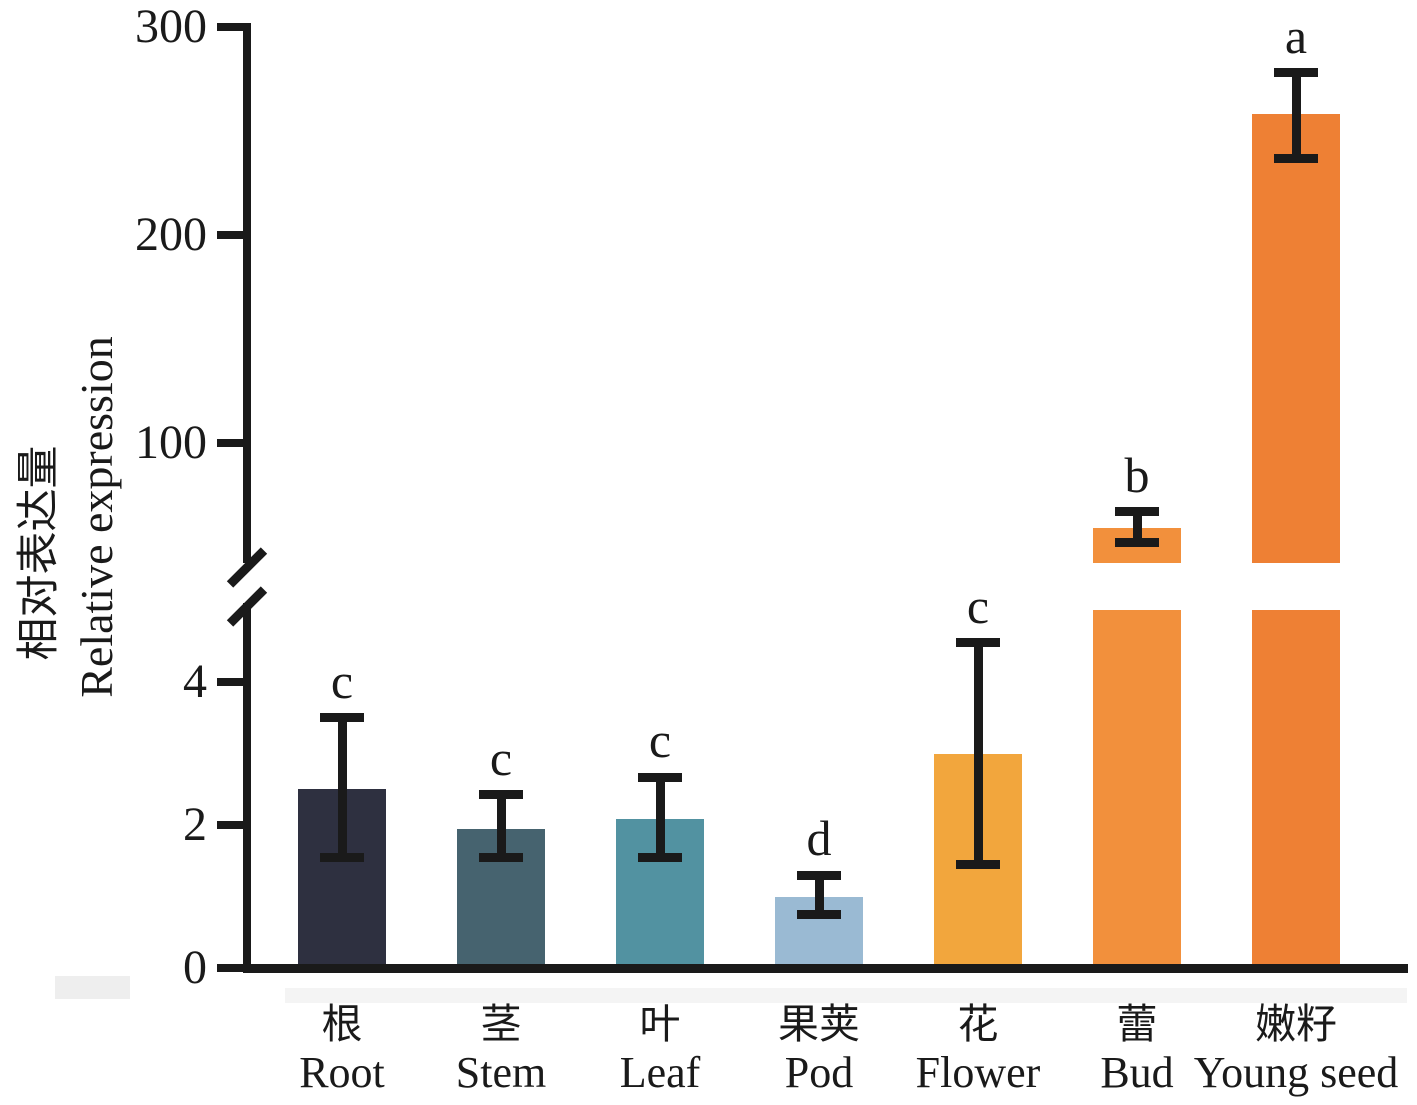  Describe the element at coordinates (1296, 35) in the screenshot. I see `significance-letter: a` at that location.